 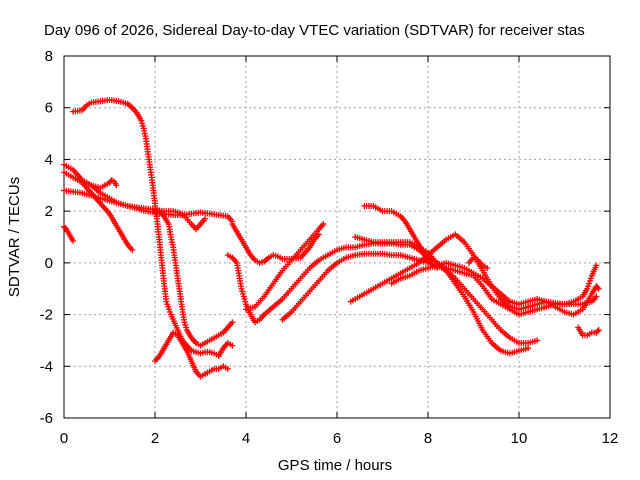 I want to click on series-sat-j, so click(x=285, y=267).